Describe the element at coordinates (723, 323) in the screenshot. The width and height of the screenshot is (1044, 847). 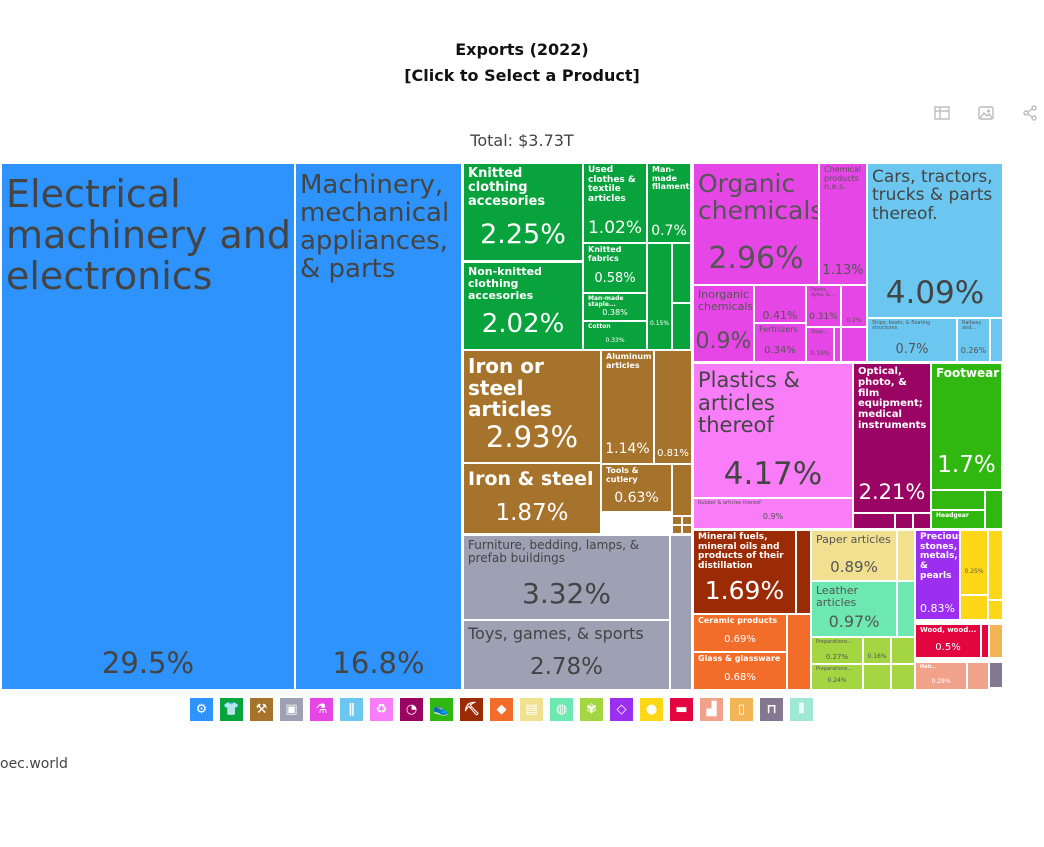
I see `tile-inorganic-chemicals: Inorganic chemicals 0.9%` at that location.